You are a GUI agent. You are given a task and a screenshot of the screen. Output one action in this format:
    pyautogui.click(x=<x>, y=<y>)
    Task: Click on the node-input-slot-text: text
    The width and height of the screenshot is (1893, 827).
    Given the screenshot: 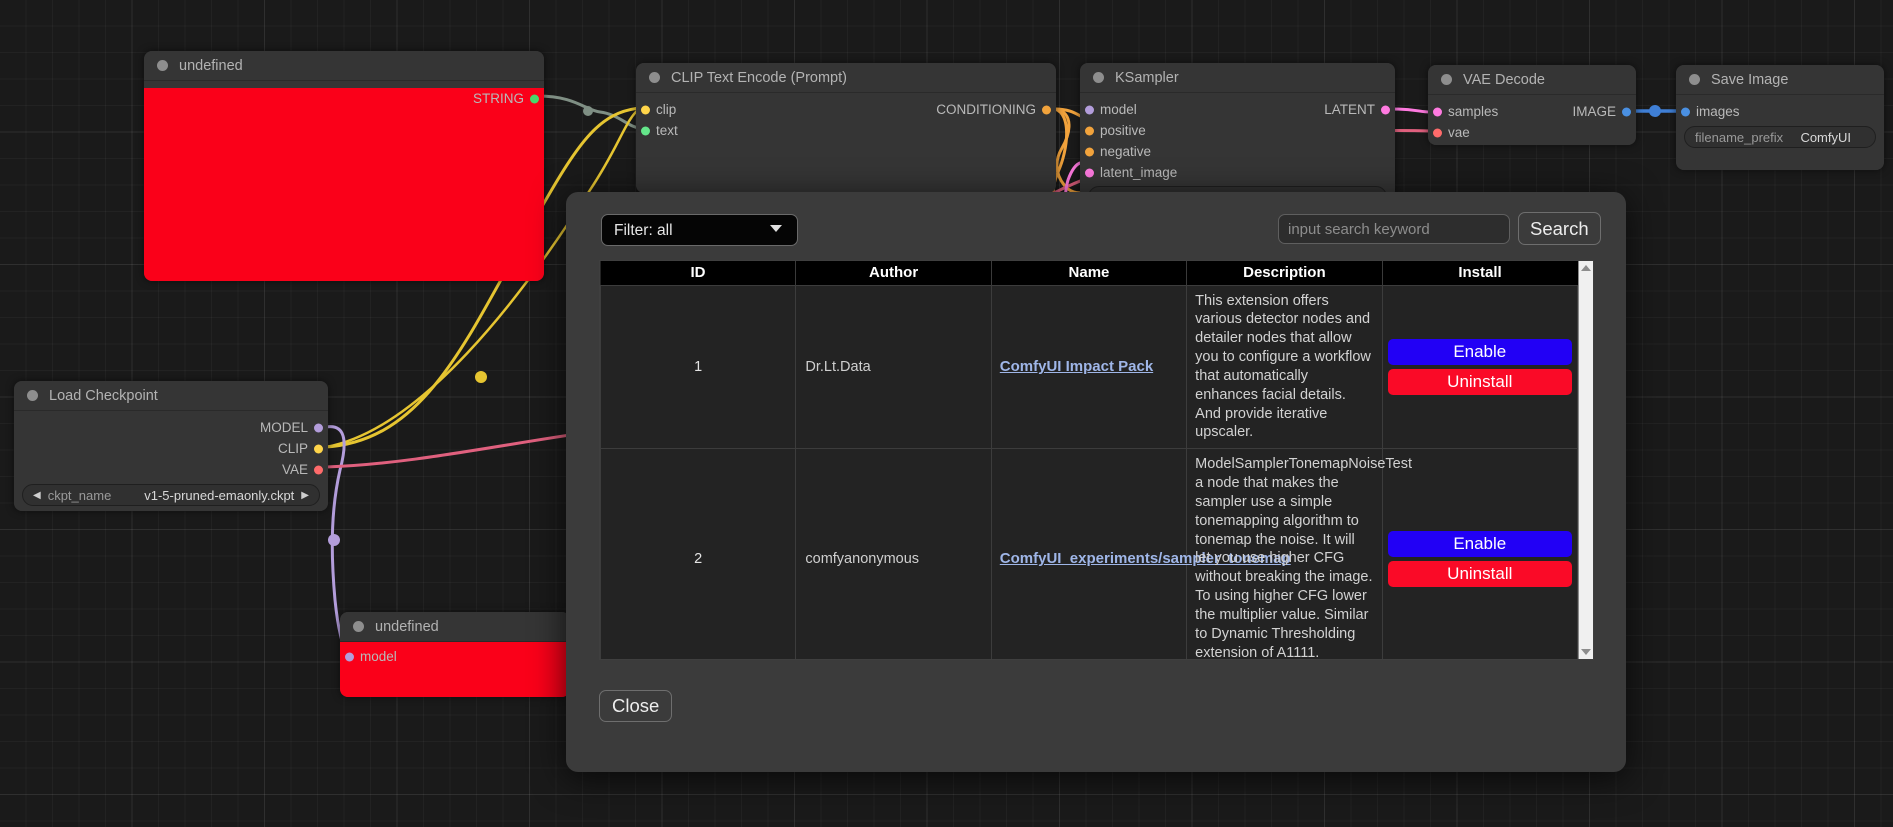 What is the action you would take?
    pyautogui.click(x=846, y=130)
    